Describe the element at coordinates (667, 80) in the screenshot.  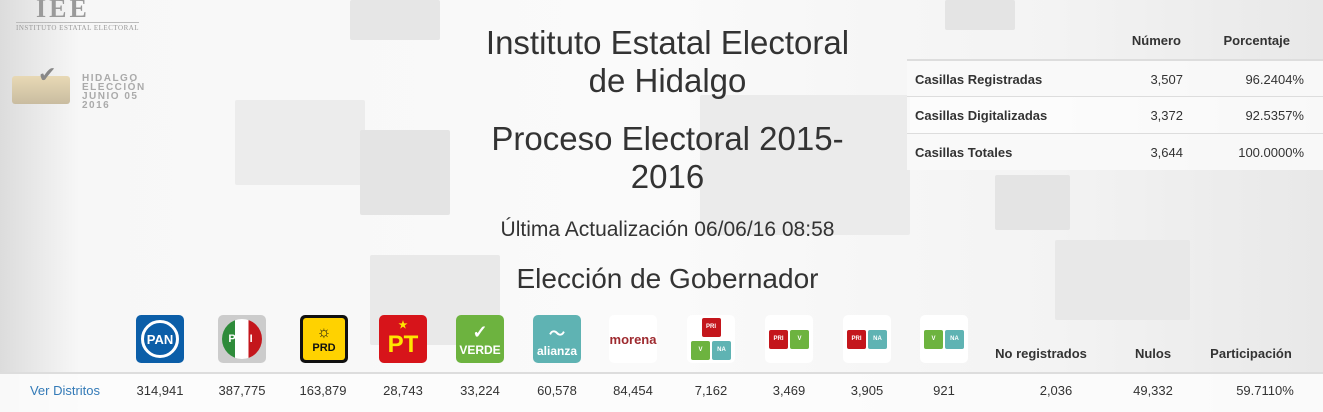
I see `title-line-2: de Hidalgo` at that location.